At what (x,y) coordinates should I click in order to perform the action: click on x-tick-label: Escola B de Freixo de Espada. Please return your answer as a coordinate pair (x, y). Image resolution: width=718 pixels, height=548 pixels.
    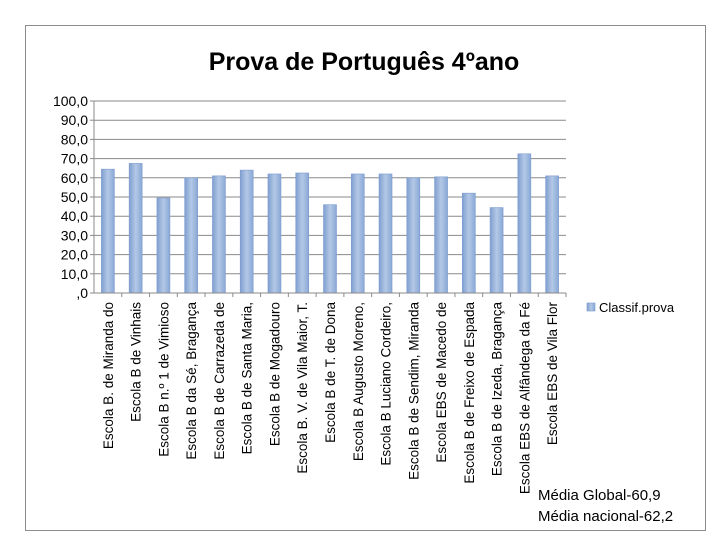
    Looking at the image, I should click on (469, 393).